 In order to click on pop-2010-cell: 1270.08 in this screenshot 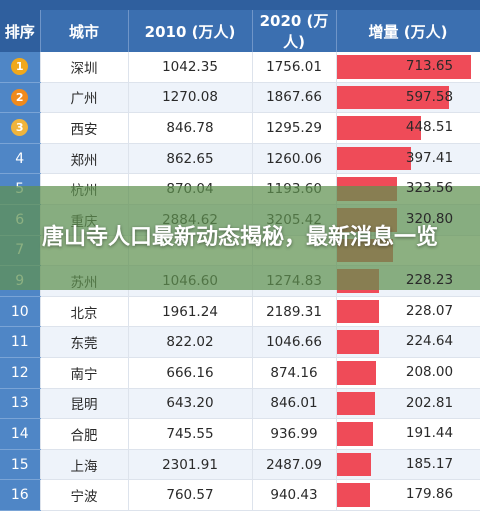, I will do `click(190, 98)`.